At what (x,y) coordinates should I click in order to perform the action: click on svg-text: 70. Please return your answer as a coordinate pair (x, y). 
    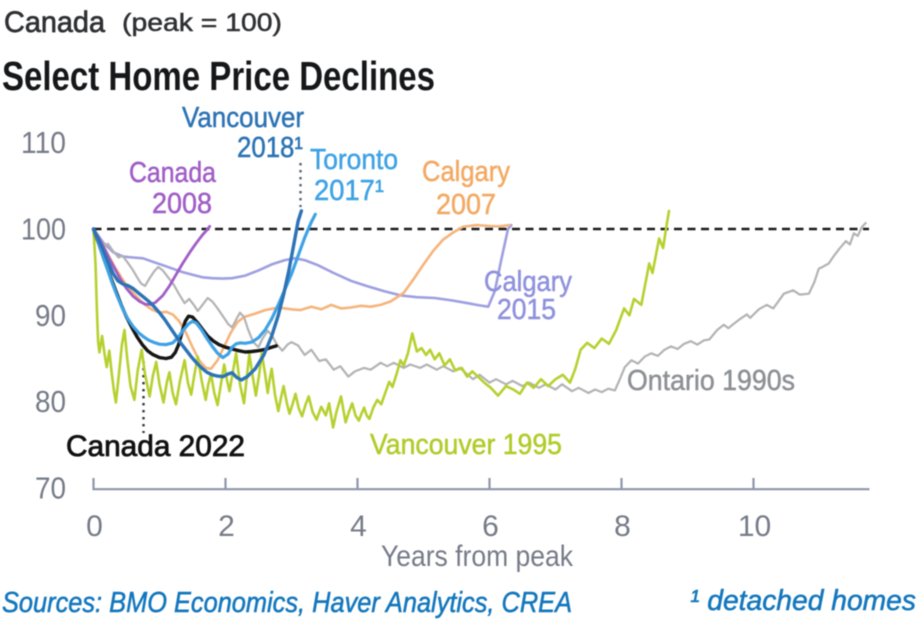
    Looking at the image, I should click on (50, 487).